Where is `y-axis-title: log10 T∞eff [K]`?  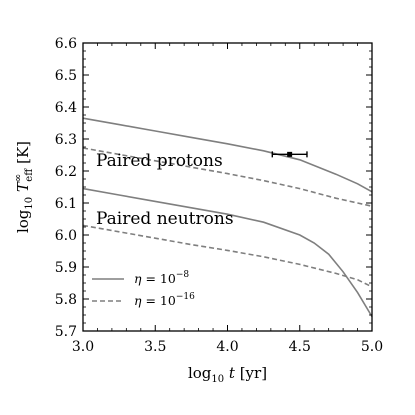 y-axis-title: log10 T∞eff [K] is located at coordinates (24, 187).